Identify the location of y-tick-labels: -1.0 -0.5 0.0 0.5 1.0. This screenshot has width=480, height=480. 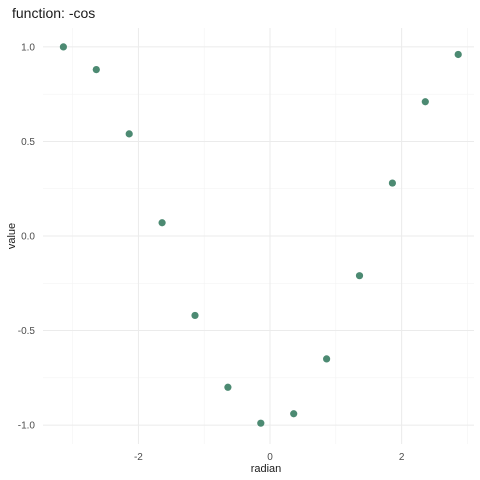
(27, 236).